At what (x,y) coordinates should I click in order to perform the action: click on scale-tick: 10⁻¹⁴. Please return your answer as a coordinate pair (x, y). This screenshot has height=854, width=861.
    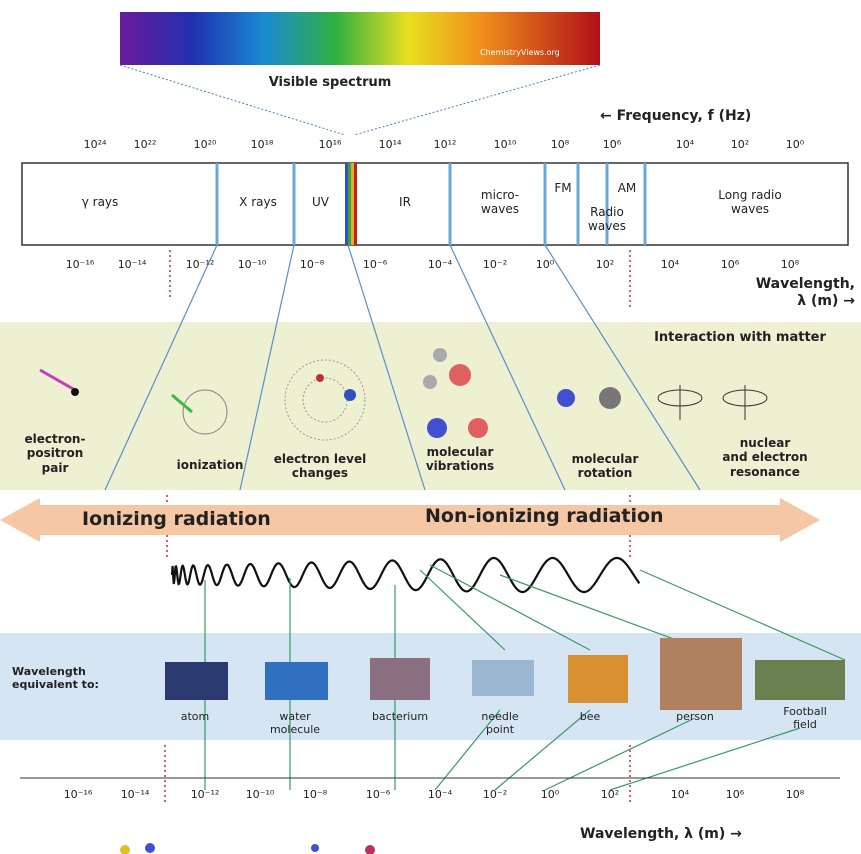
    Looking at the image, I should click on (135, 794).